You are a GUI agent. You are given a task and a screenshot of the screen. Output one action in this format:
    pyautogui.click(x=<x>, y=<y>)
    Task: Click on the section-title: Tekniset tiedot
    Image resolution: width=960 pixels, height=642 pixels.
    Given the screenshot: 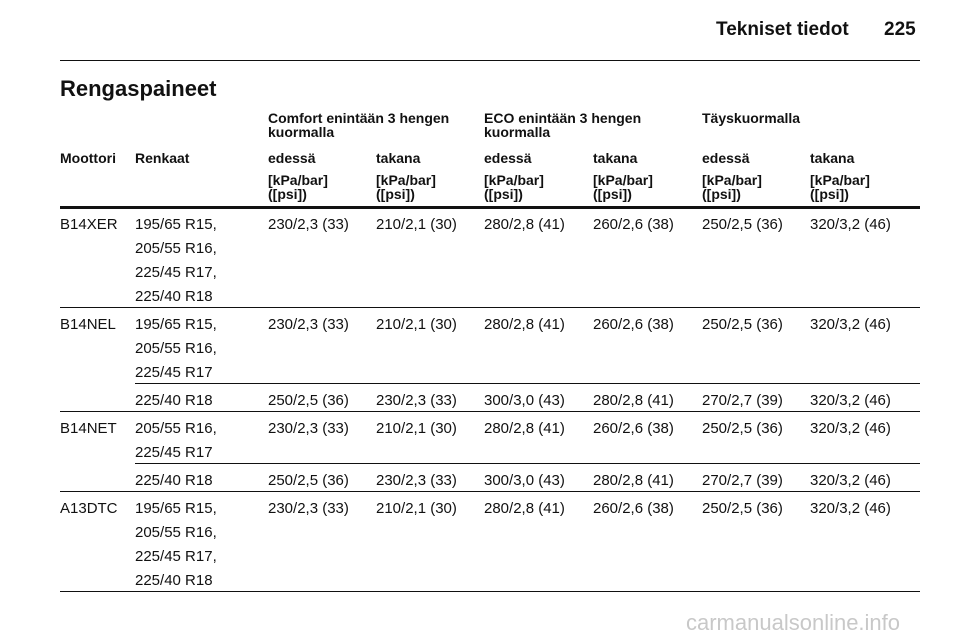 What is the action you would take?
    pyautogui.click(x=782, y=29)
    